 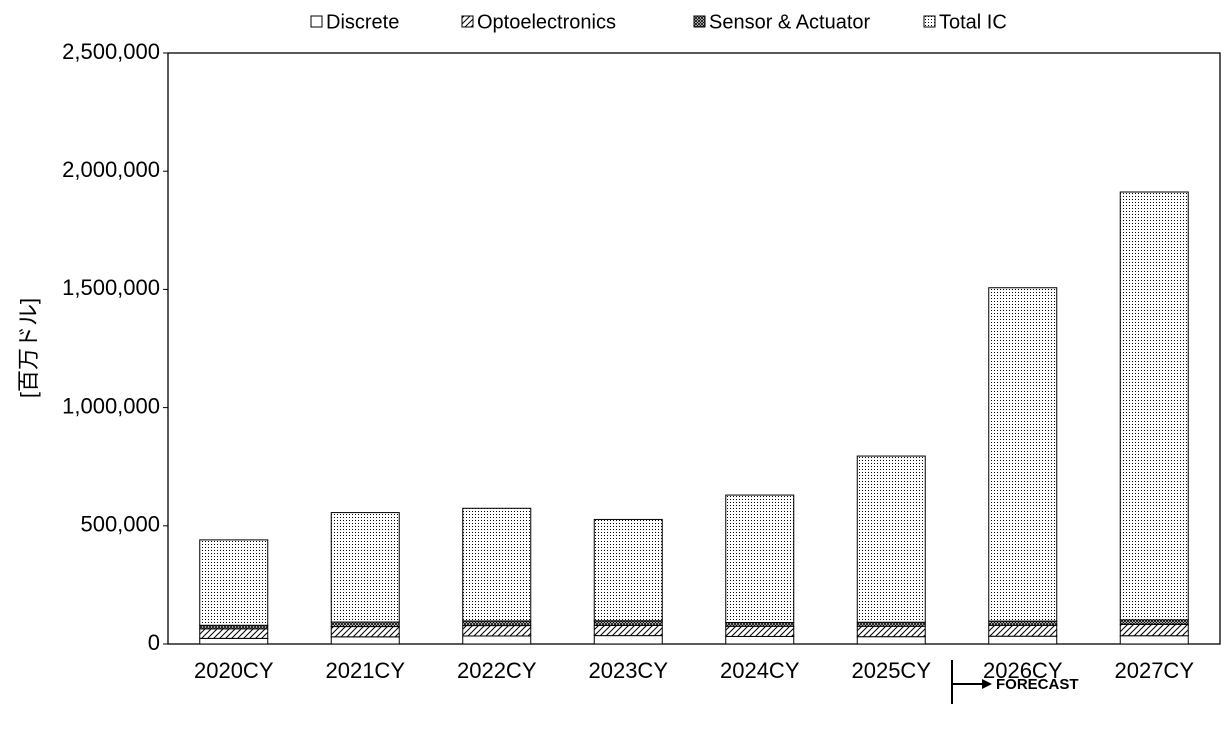 I want to click on x-tick-label: 2026CY, so click(x=1023, y=670).